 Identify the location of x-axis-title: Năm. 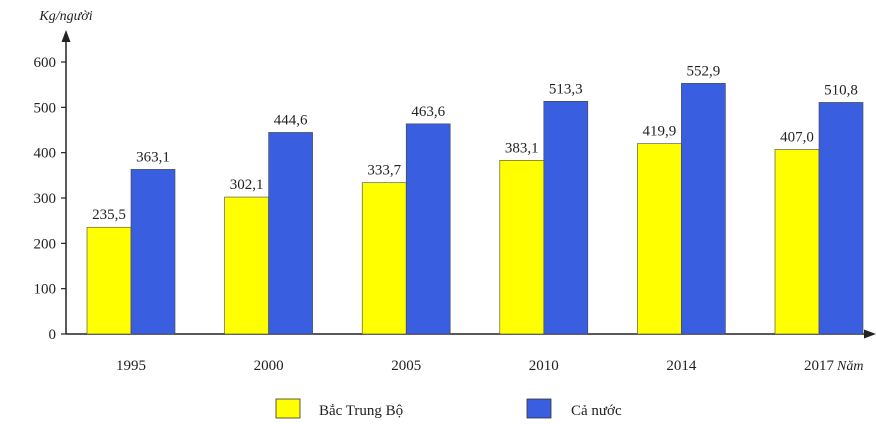
(849, 366).